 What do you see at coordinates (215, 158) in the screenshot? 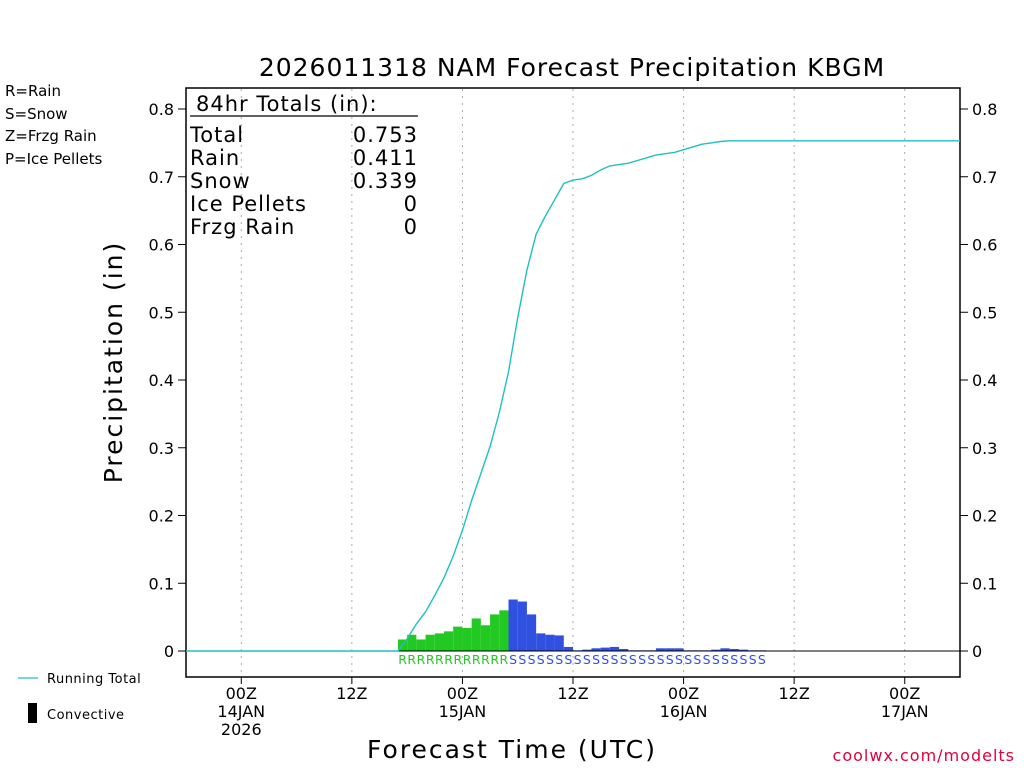
I see `totals-row-label: Rain` at bounding box center [215, 158].